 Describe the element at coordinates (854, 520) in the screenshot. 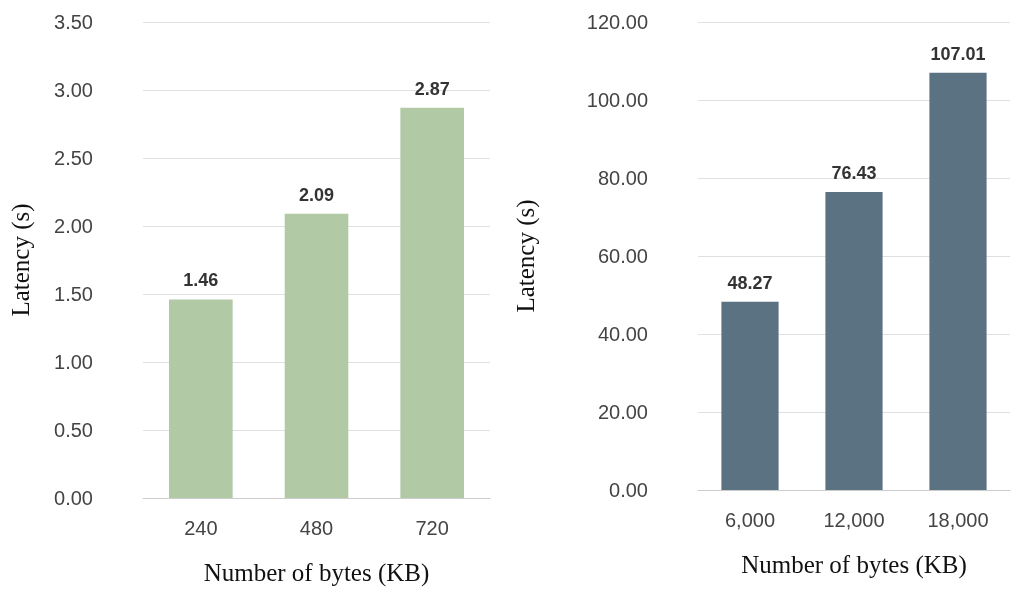

I see `x-tick-label: 12,000` at that location.